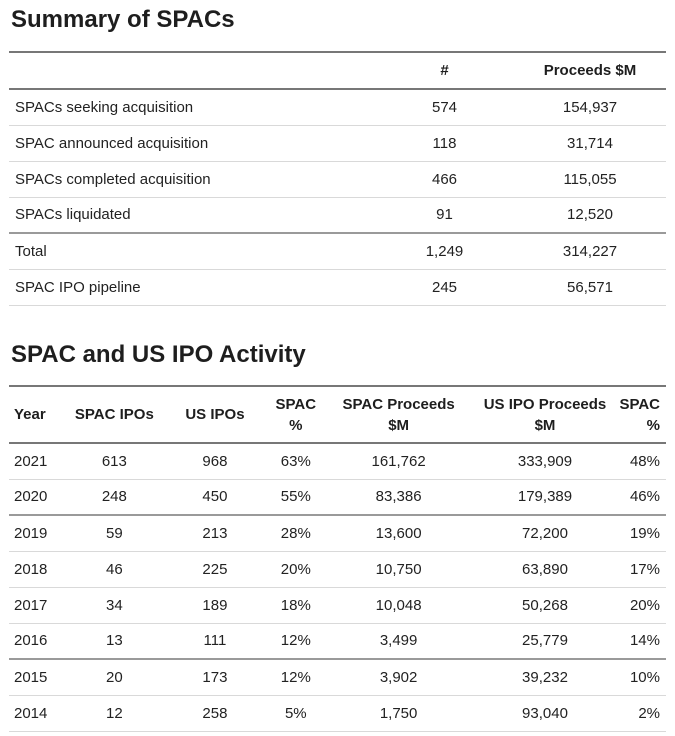 The image size is (675, 736). Describe the element at coordinates (444, 287) in the screenshot. I see `summary-row-count: 245` at that location.